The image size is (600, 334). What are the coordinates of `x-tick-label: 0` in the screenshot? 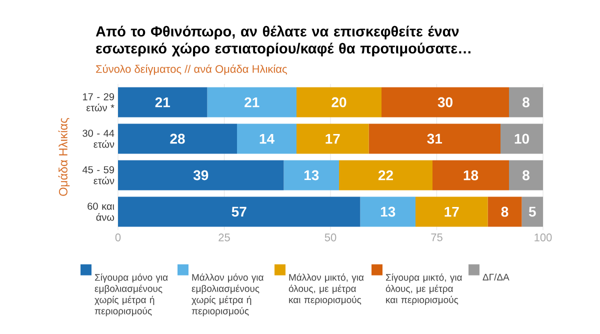 It's located at (118, 238).